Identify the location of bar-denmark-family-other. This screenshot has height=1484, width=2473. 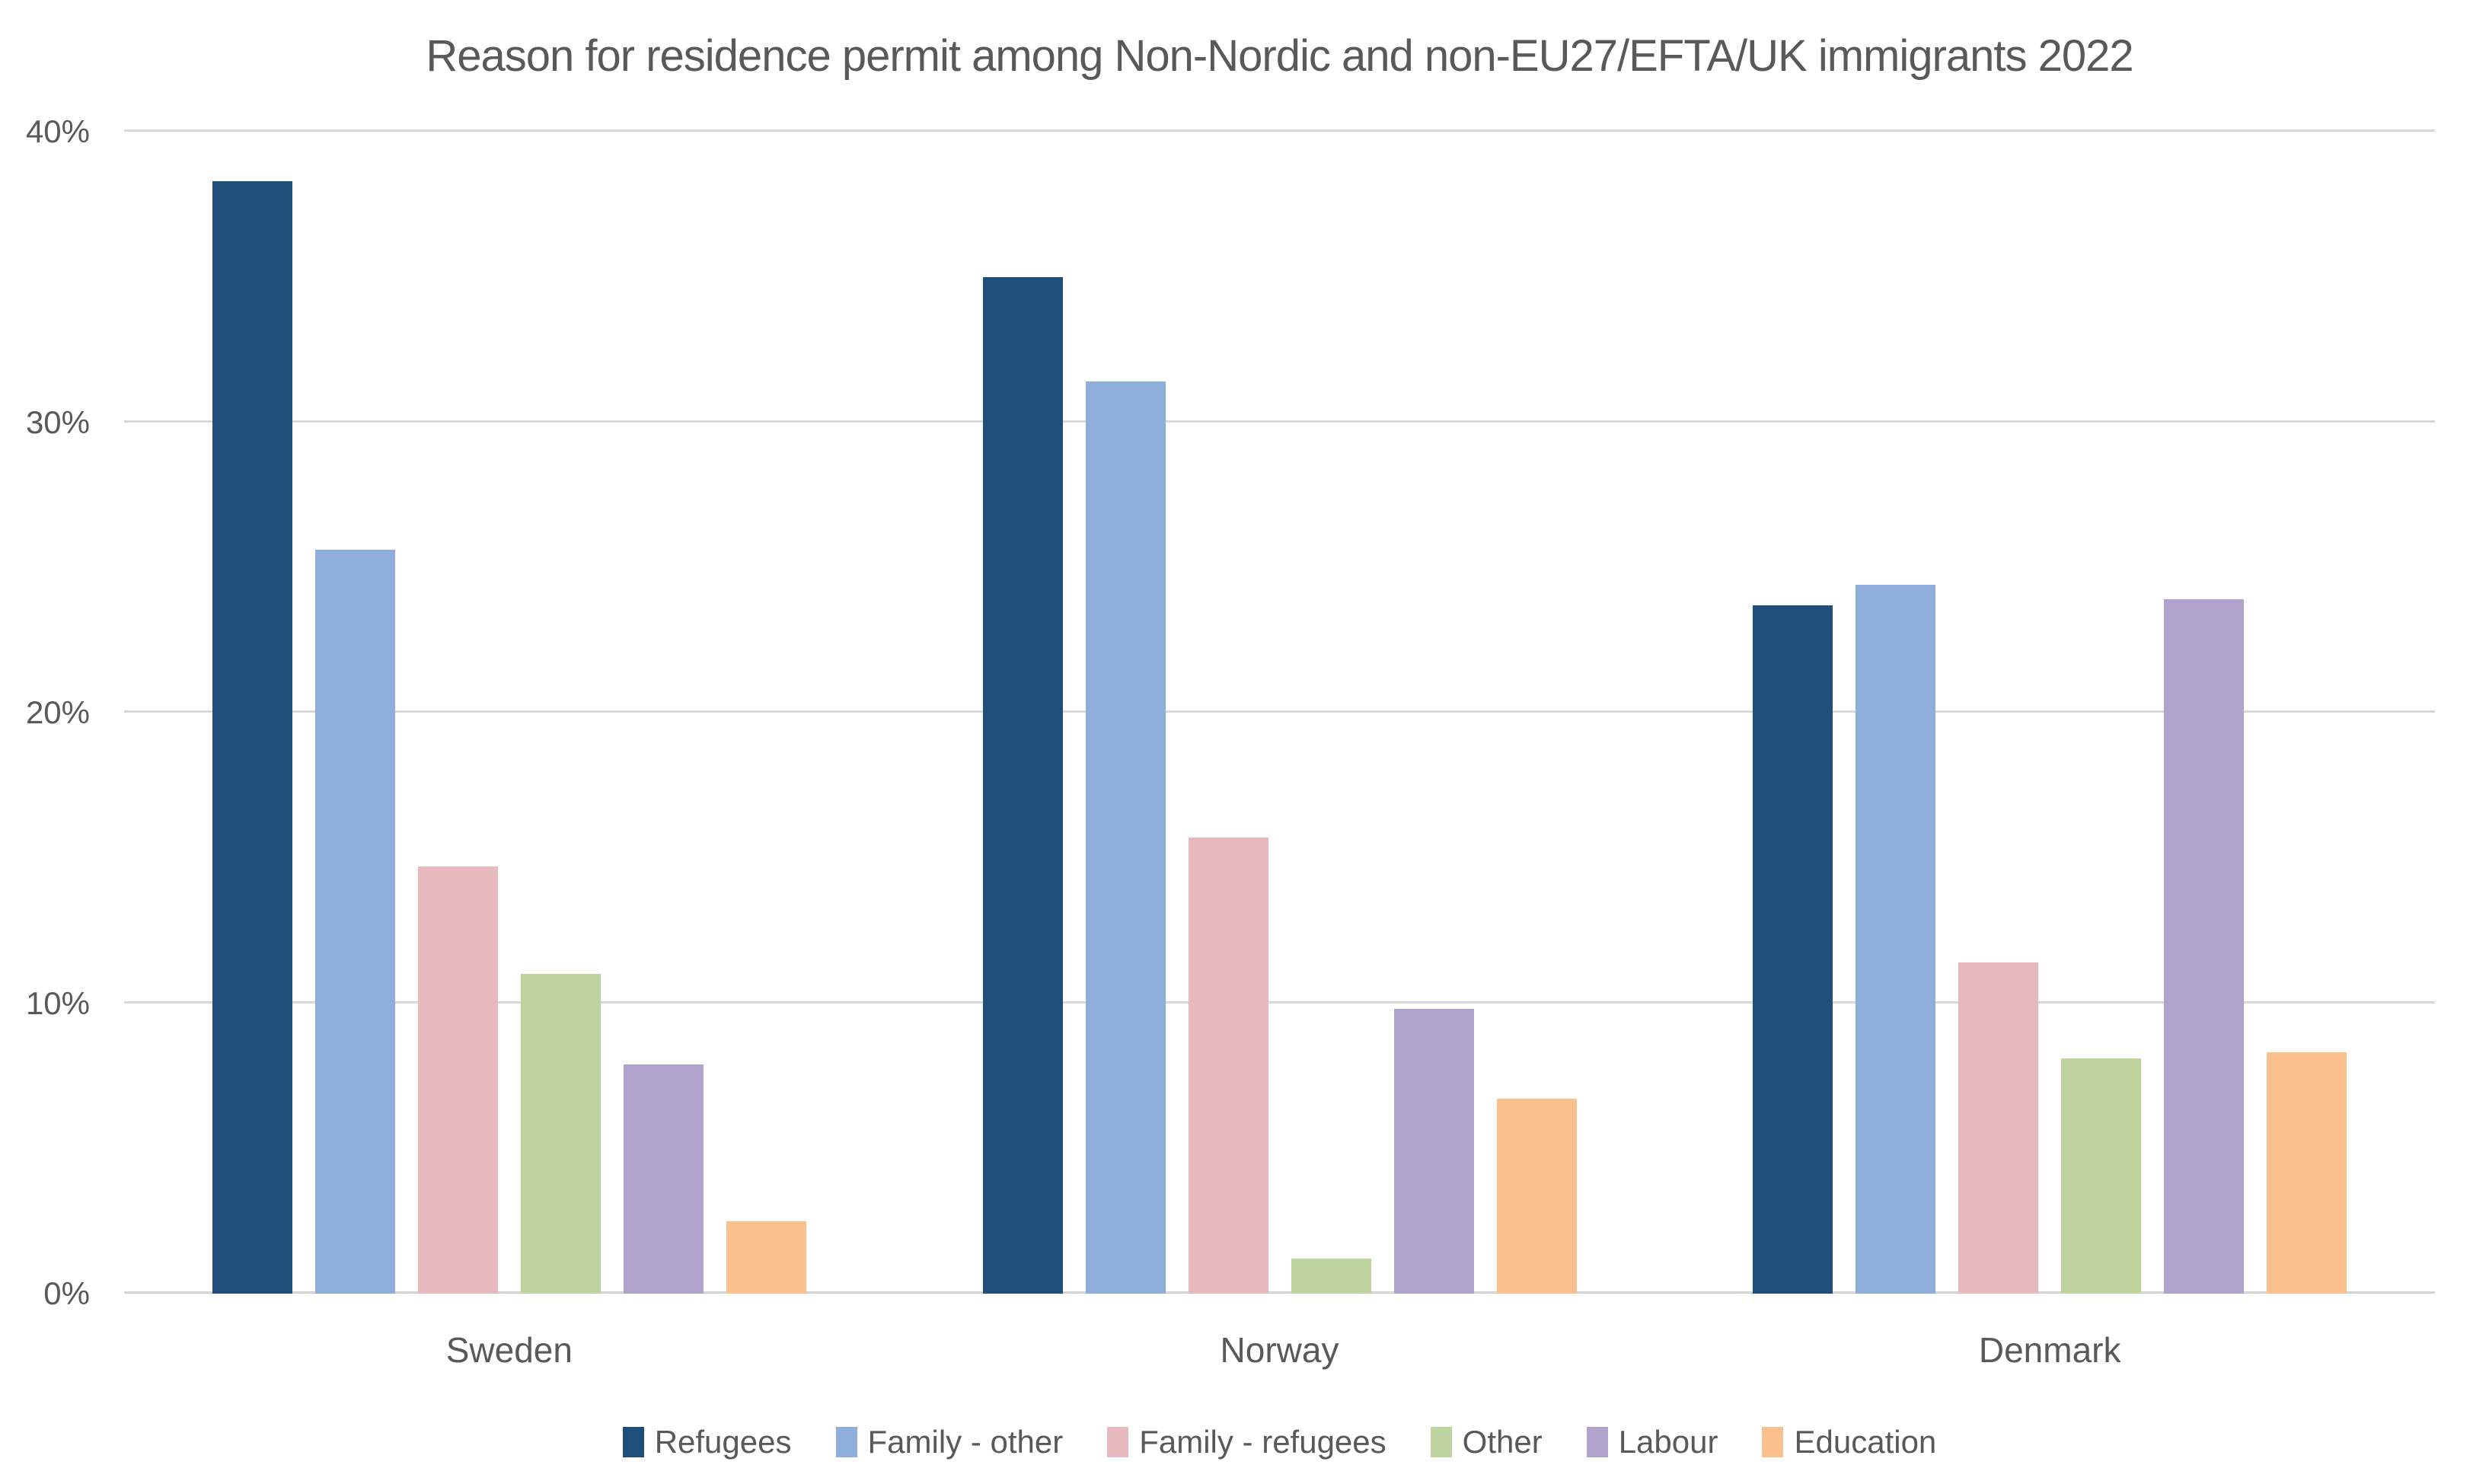
(1896, 939).